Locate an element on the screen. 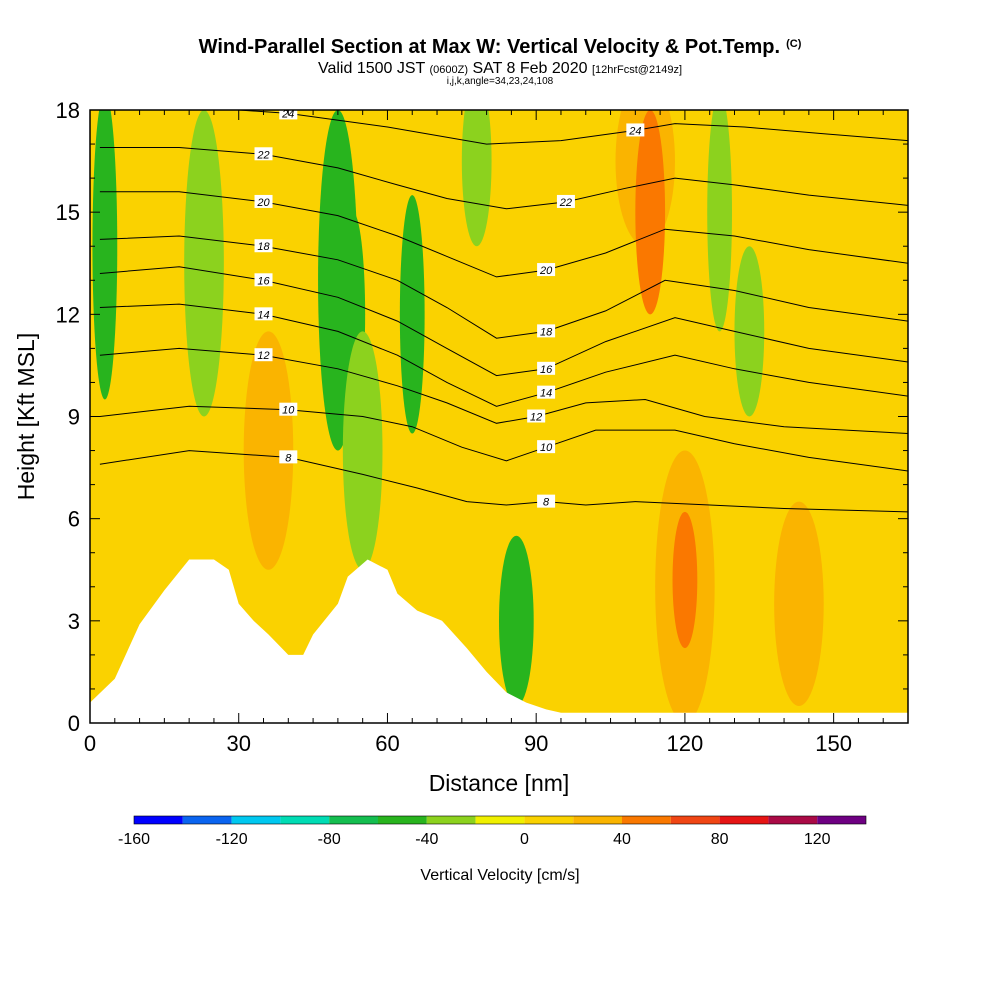 The image size is (1000, 1000). colorbar-label: Vertical Velocity [cm/s] is located at coordinates (499, 875).